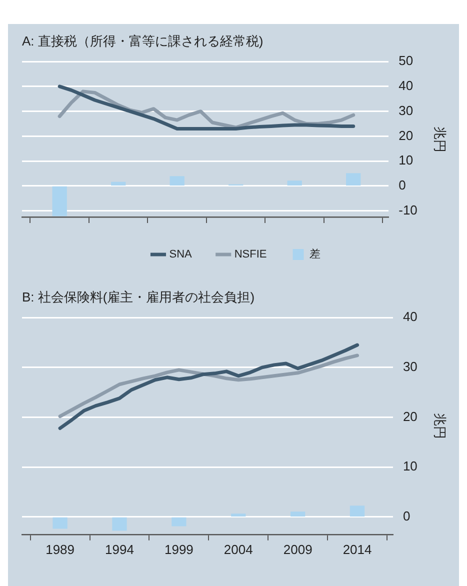  What do you see at coordinates (314, 254) in the screenshot?
I see `legend-label: 差` at bounding box center [314, 254].